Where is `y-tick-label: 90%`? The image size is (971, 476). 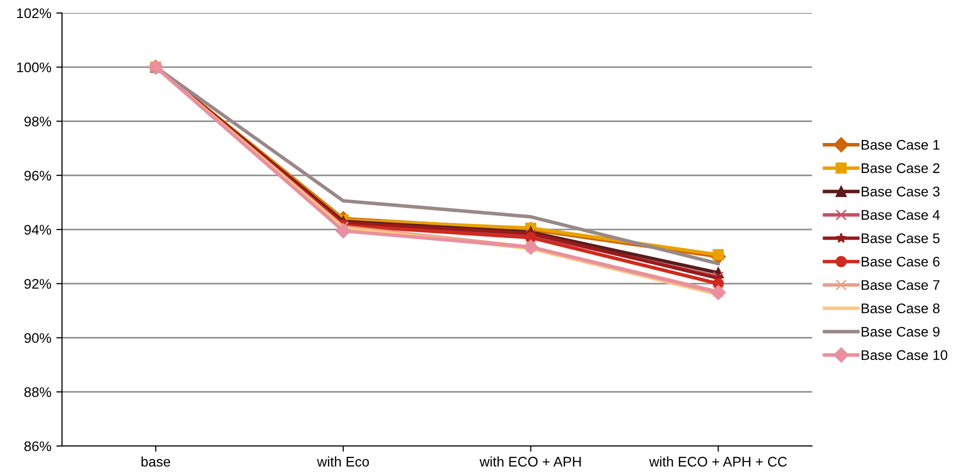 y-tick-label: 90% is located at coordinates (38, 338).